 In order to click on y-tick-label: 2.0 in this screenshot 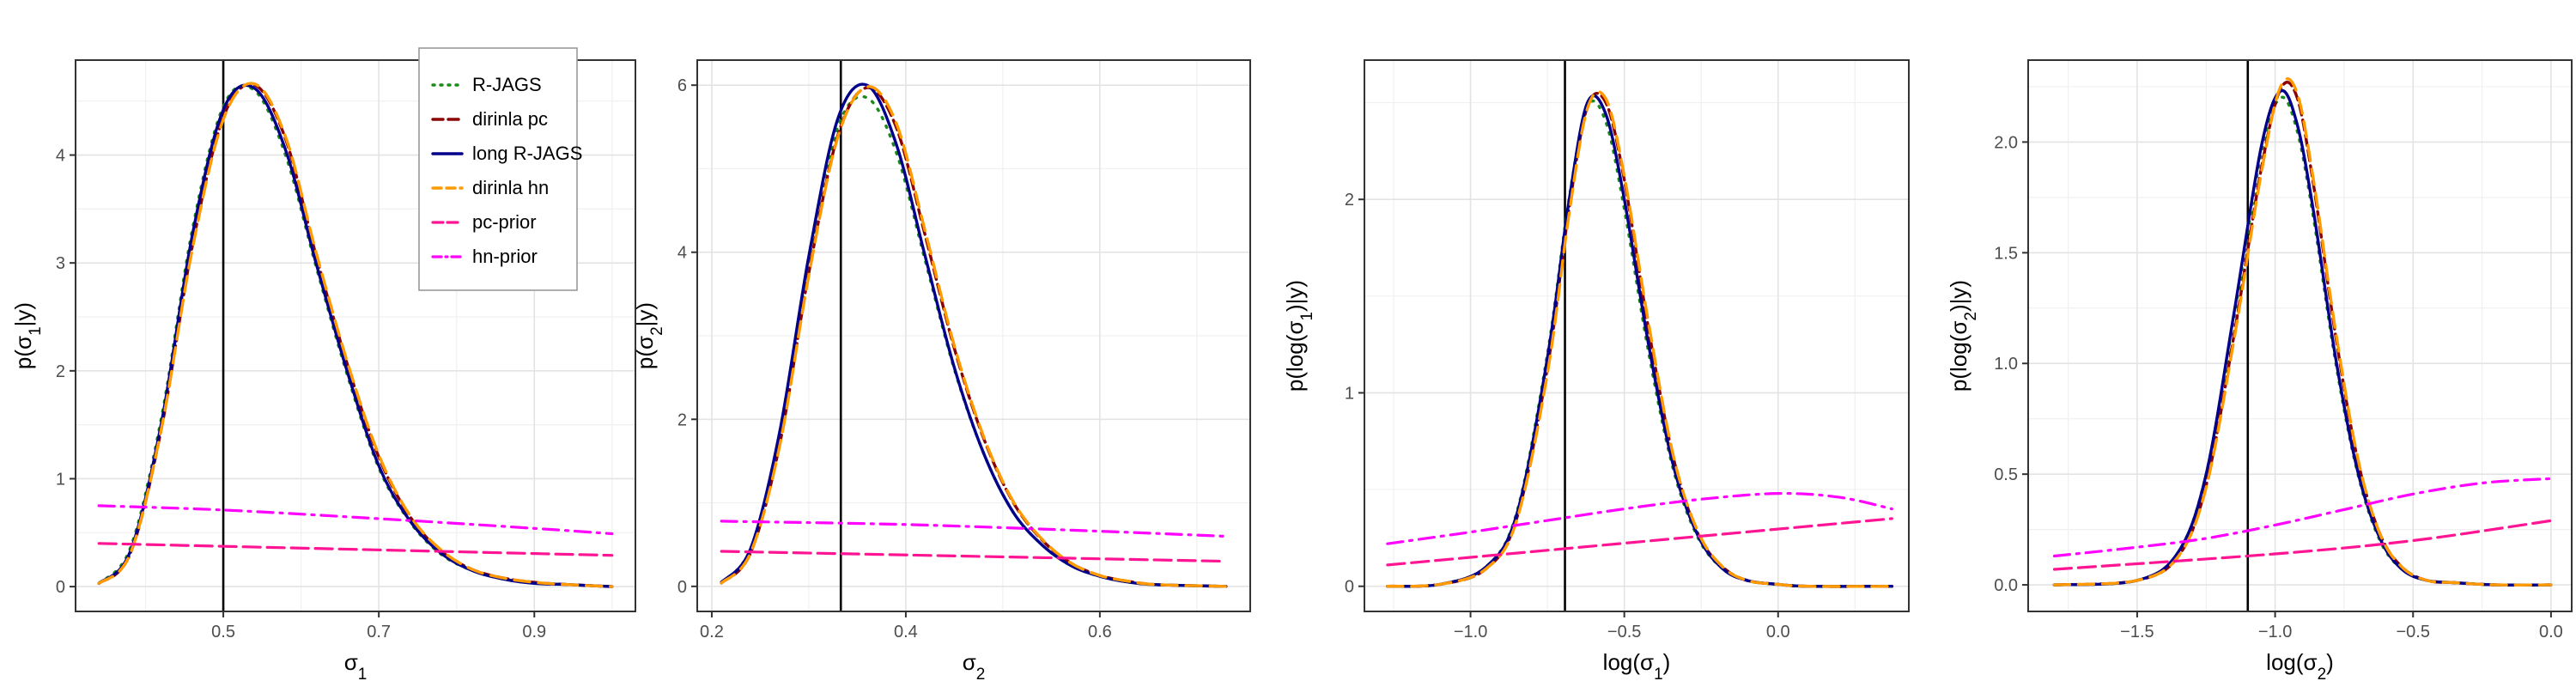, I will do `click(2006, 142)`.